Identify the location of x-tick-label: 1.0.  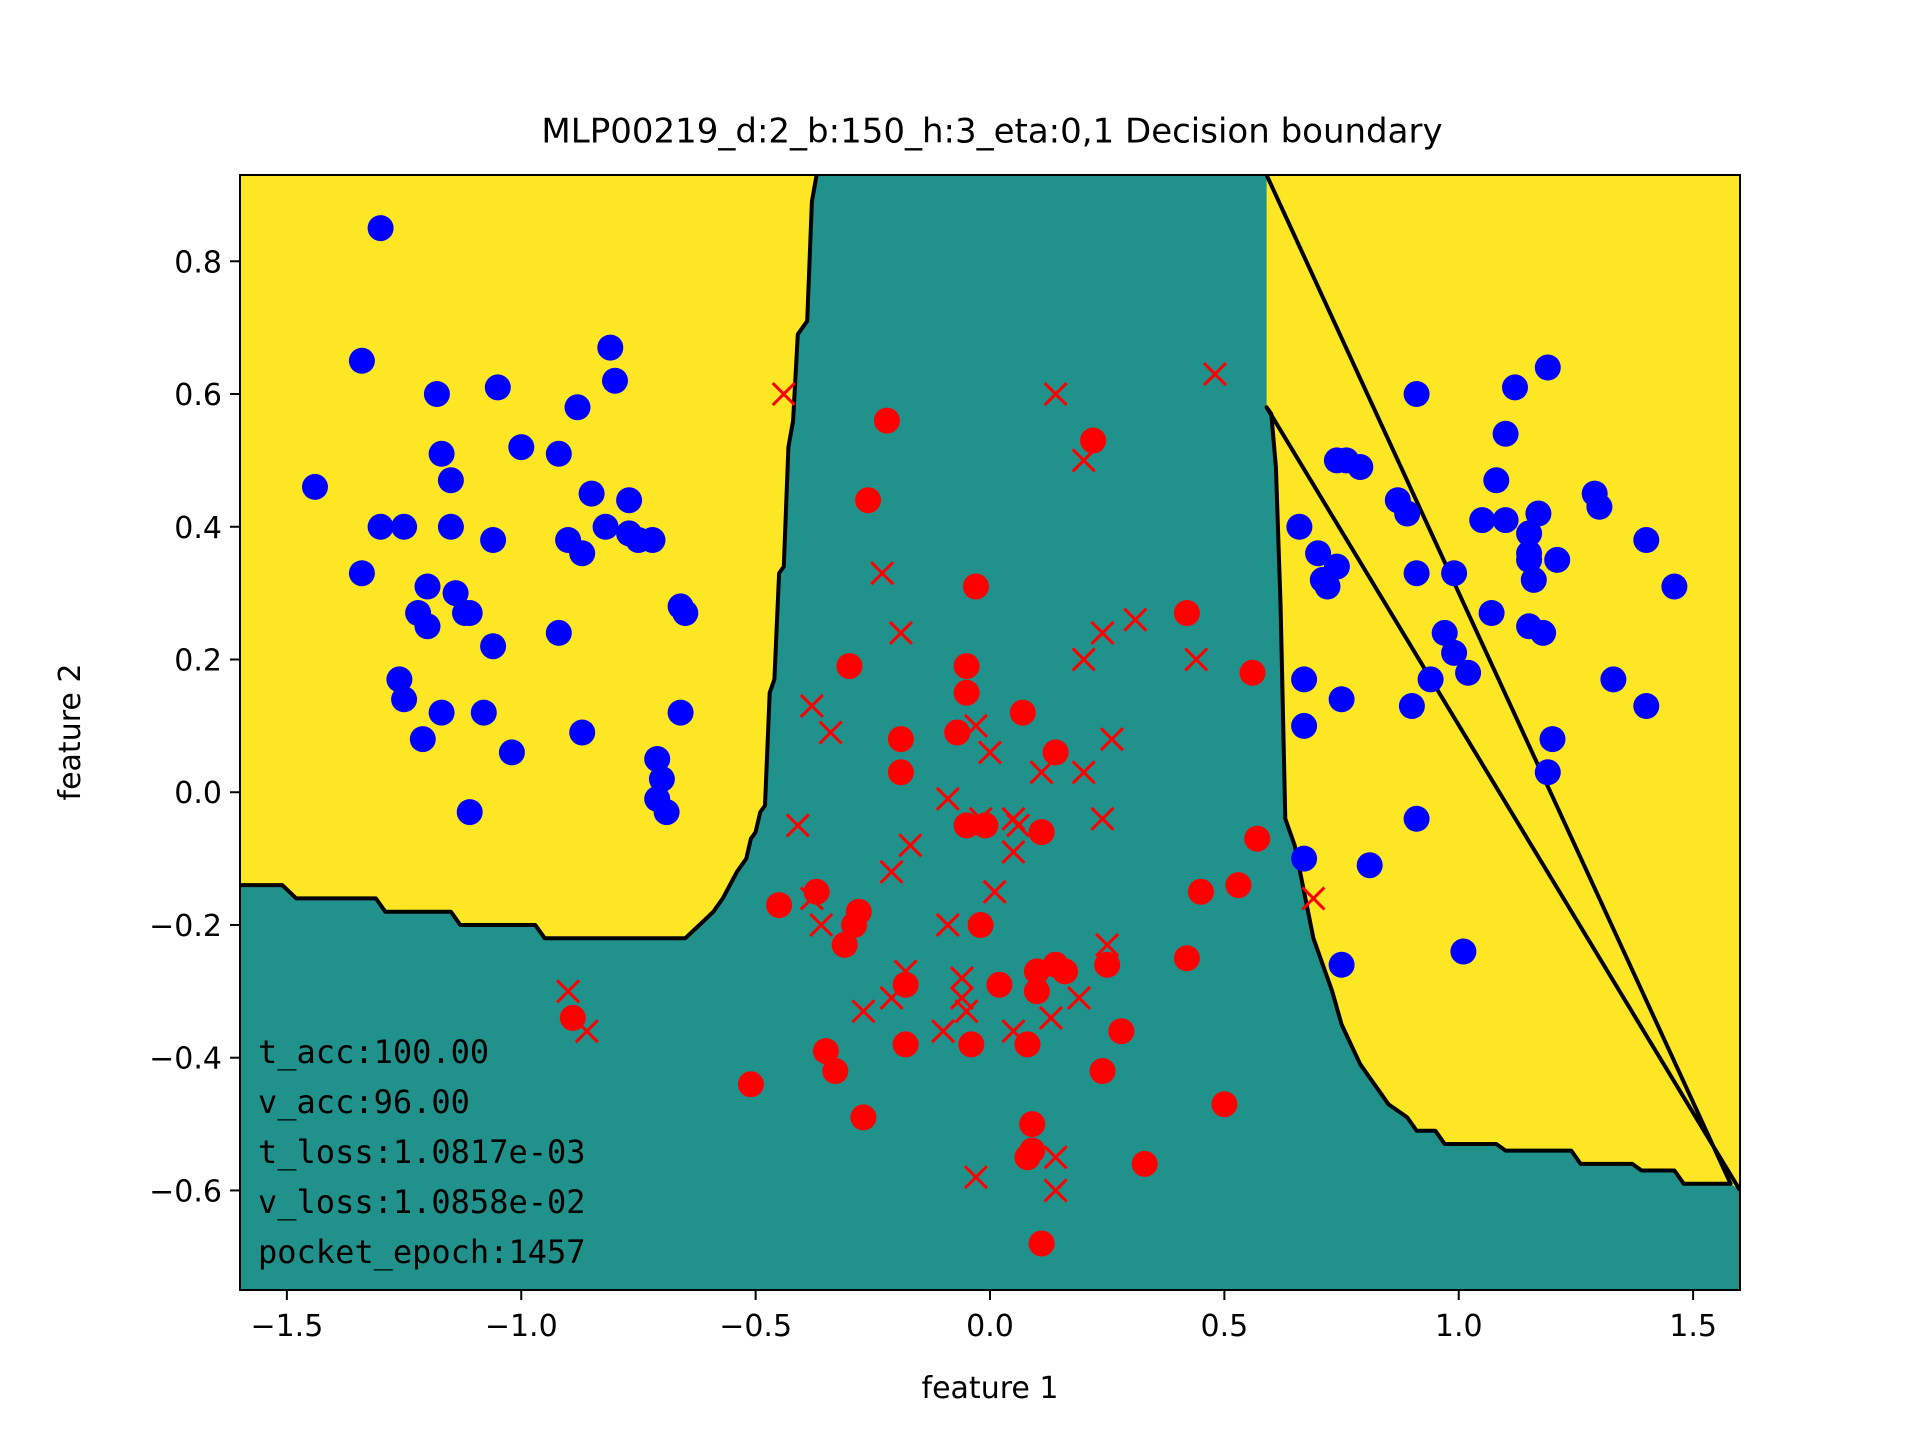
(1459, 1326).